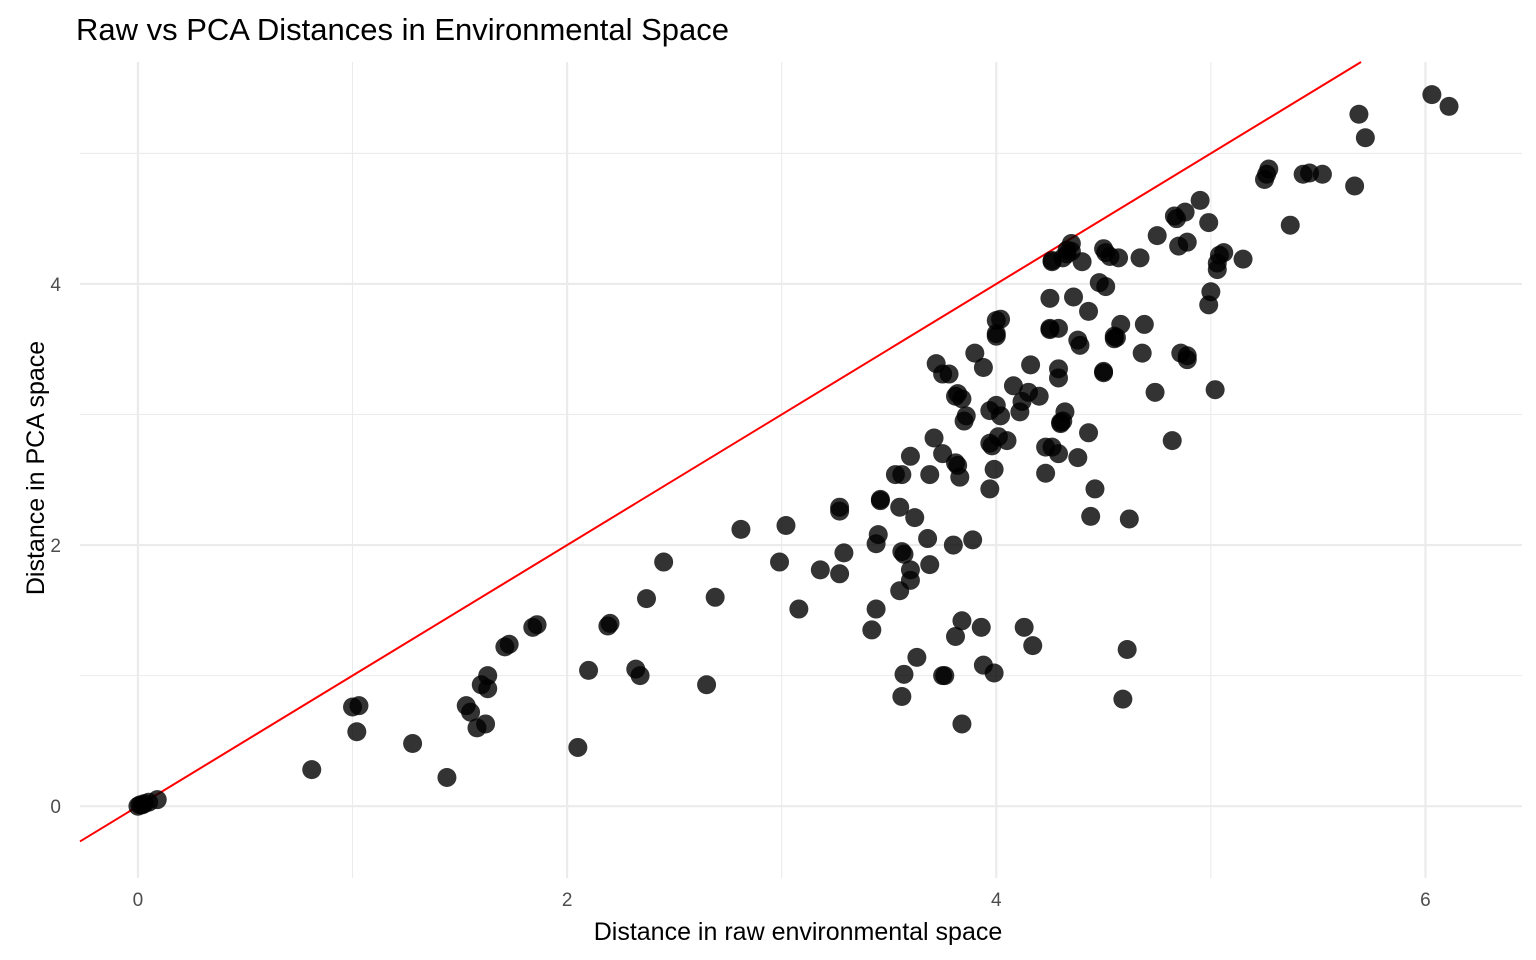 This screenshot has width=1536, height=960. What do you see at coordinates (798, 932) in the screenshot?
I see `x-axis-label: Distance in raw environmental space` at bounding box center [798, 932].